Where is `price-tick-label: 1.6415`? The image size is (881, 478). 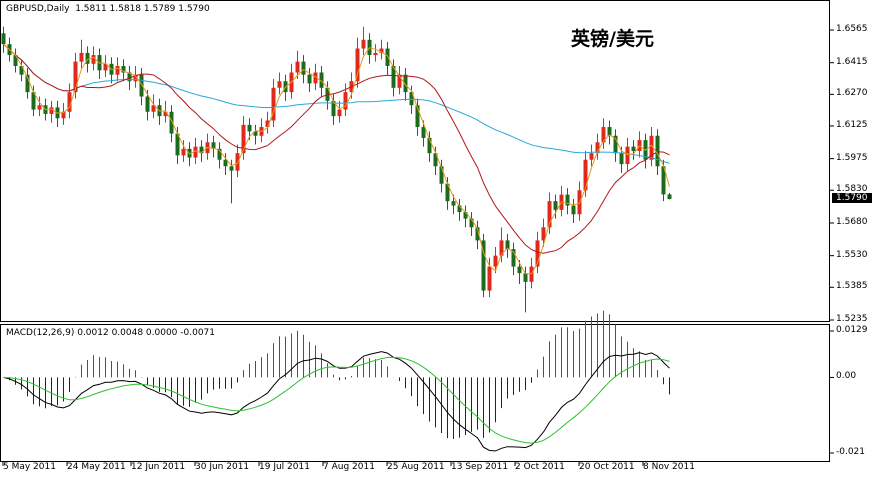 price-tick-label: 1.6415 is located at coordinates (852, 61).